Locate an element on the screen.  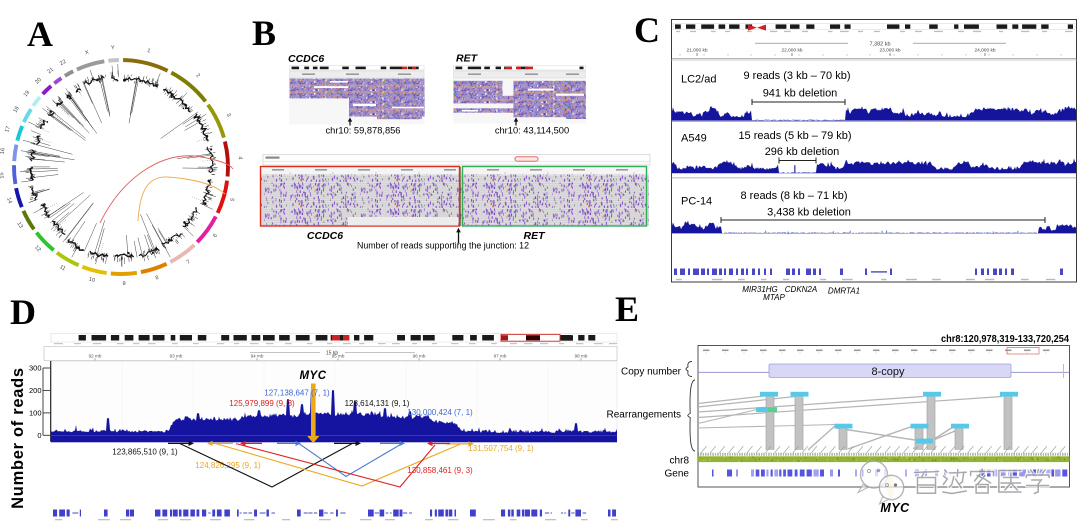
svg-text: 128,614,131 (9, 1) is located at coordinates (377, 403).